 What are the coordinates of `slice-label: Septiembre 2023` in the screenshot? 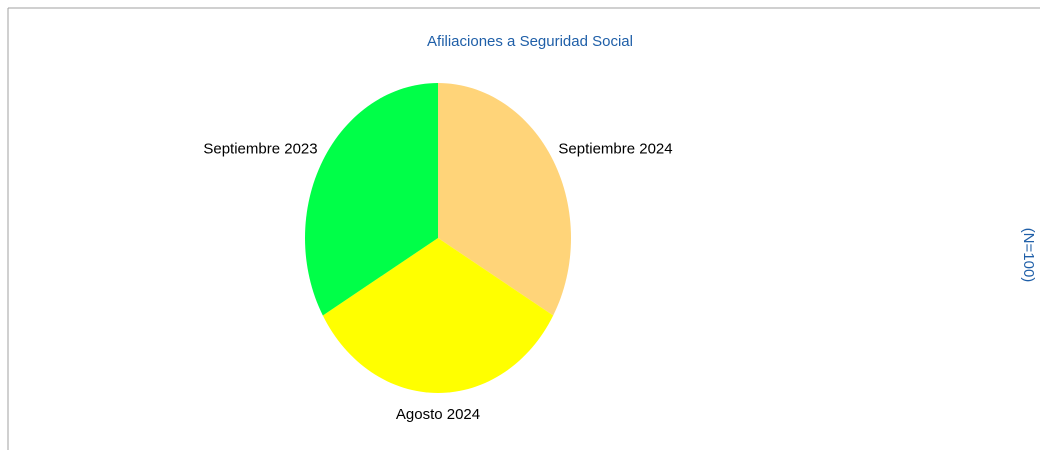 It's located at (260, 148).